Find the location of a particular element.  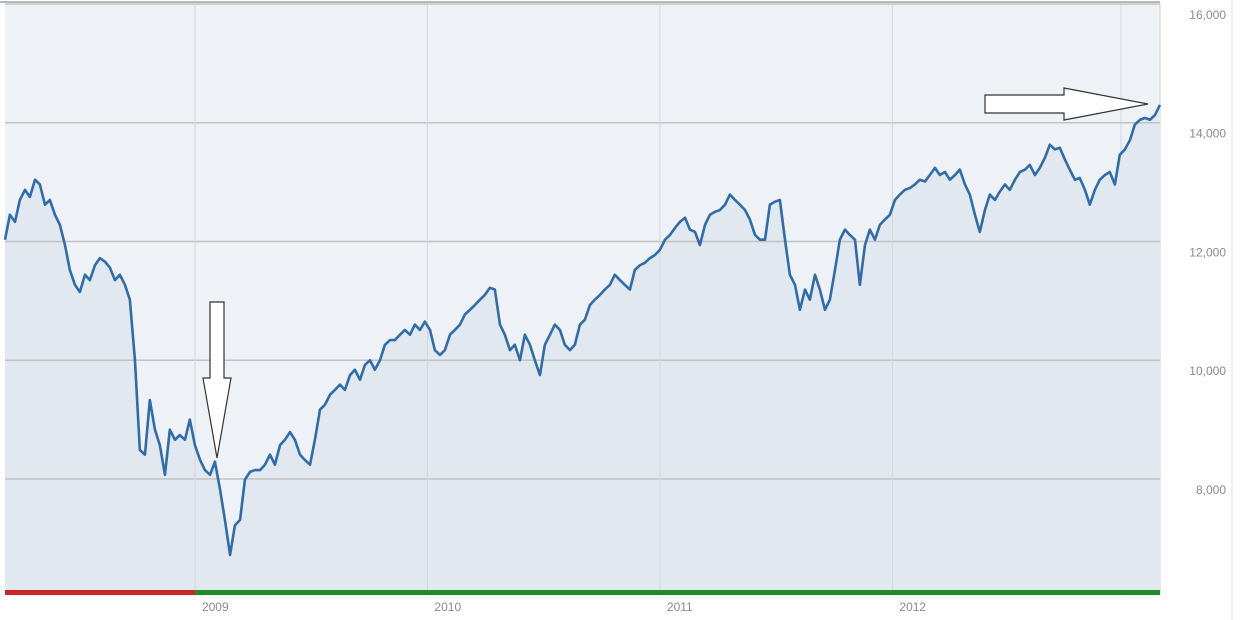

right-arrow is located at coordinates (1066, 104).